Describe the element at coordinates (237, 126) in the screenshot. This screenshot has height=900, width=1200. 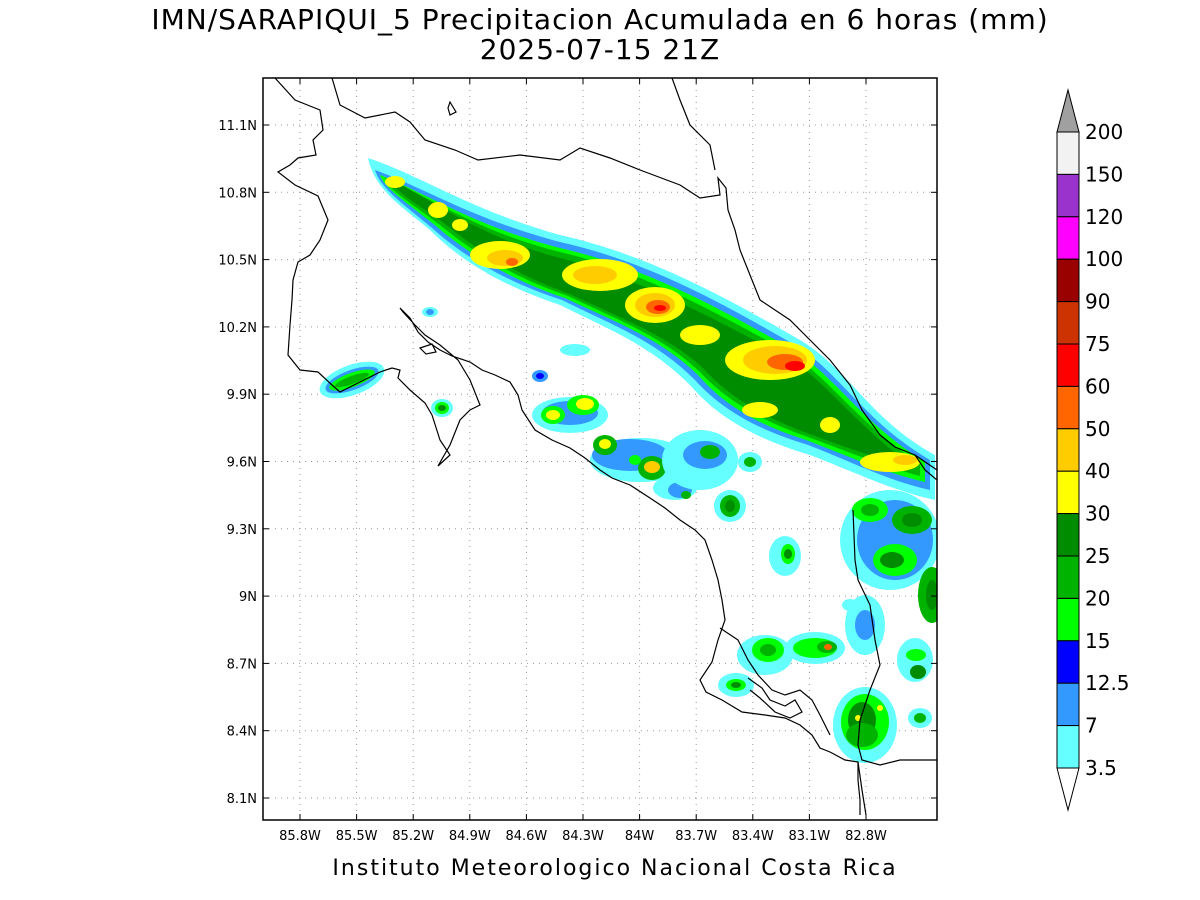
I see `y-tick-label: 11.1N` at that location.